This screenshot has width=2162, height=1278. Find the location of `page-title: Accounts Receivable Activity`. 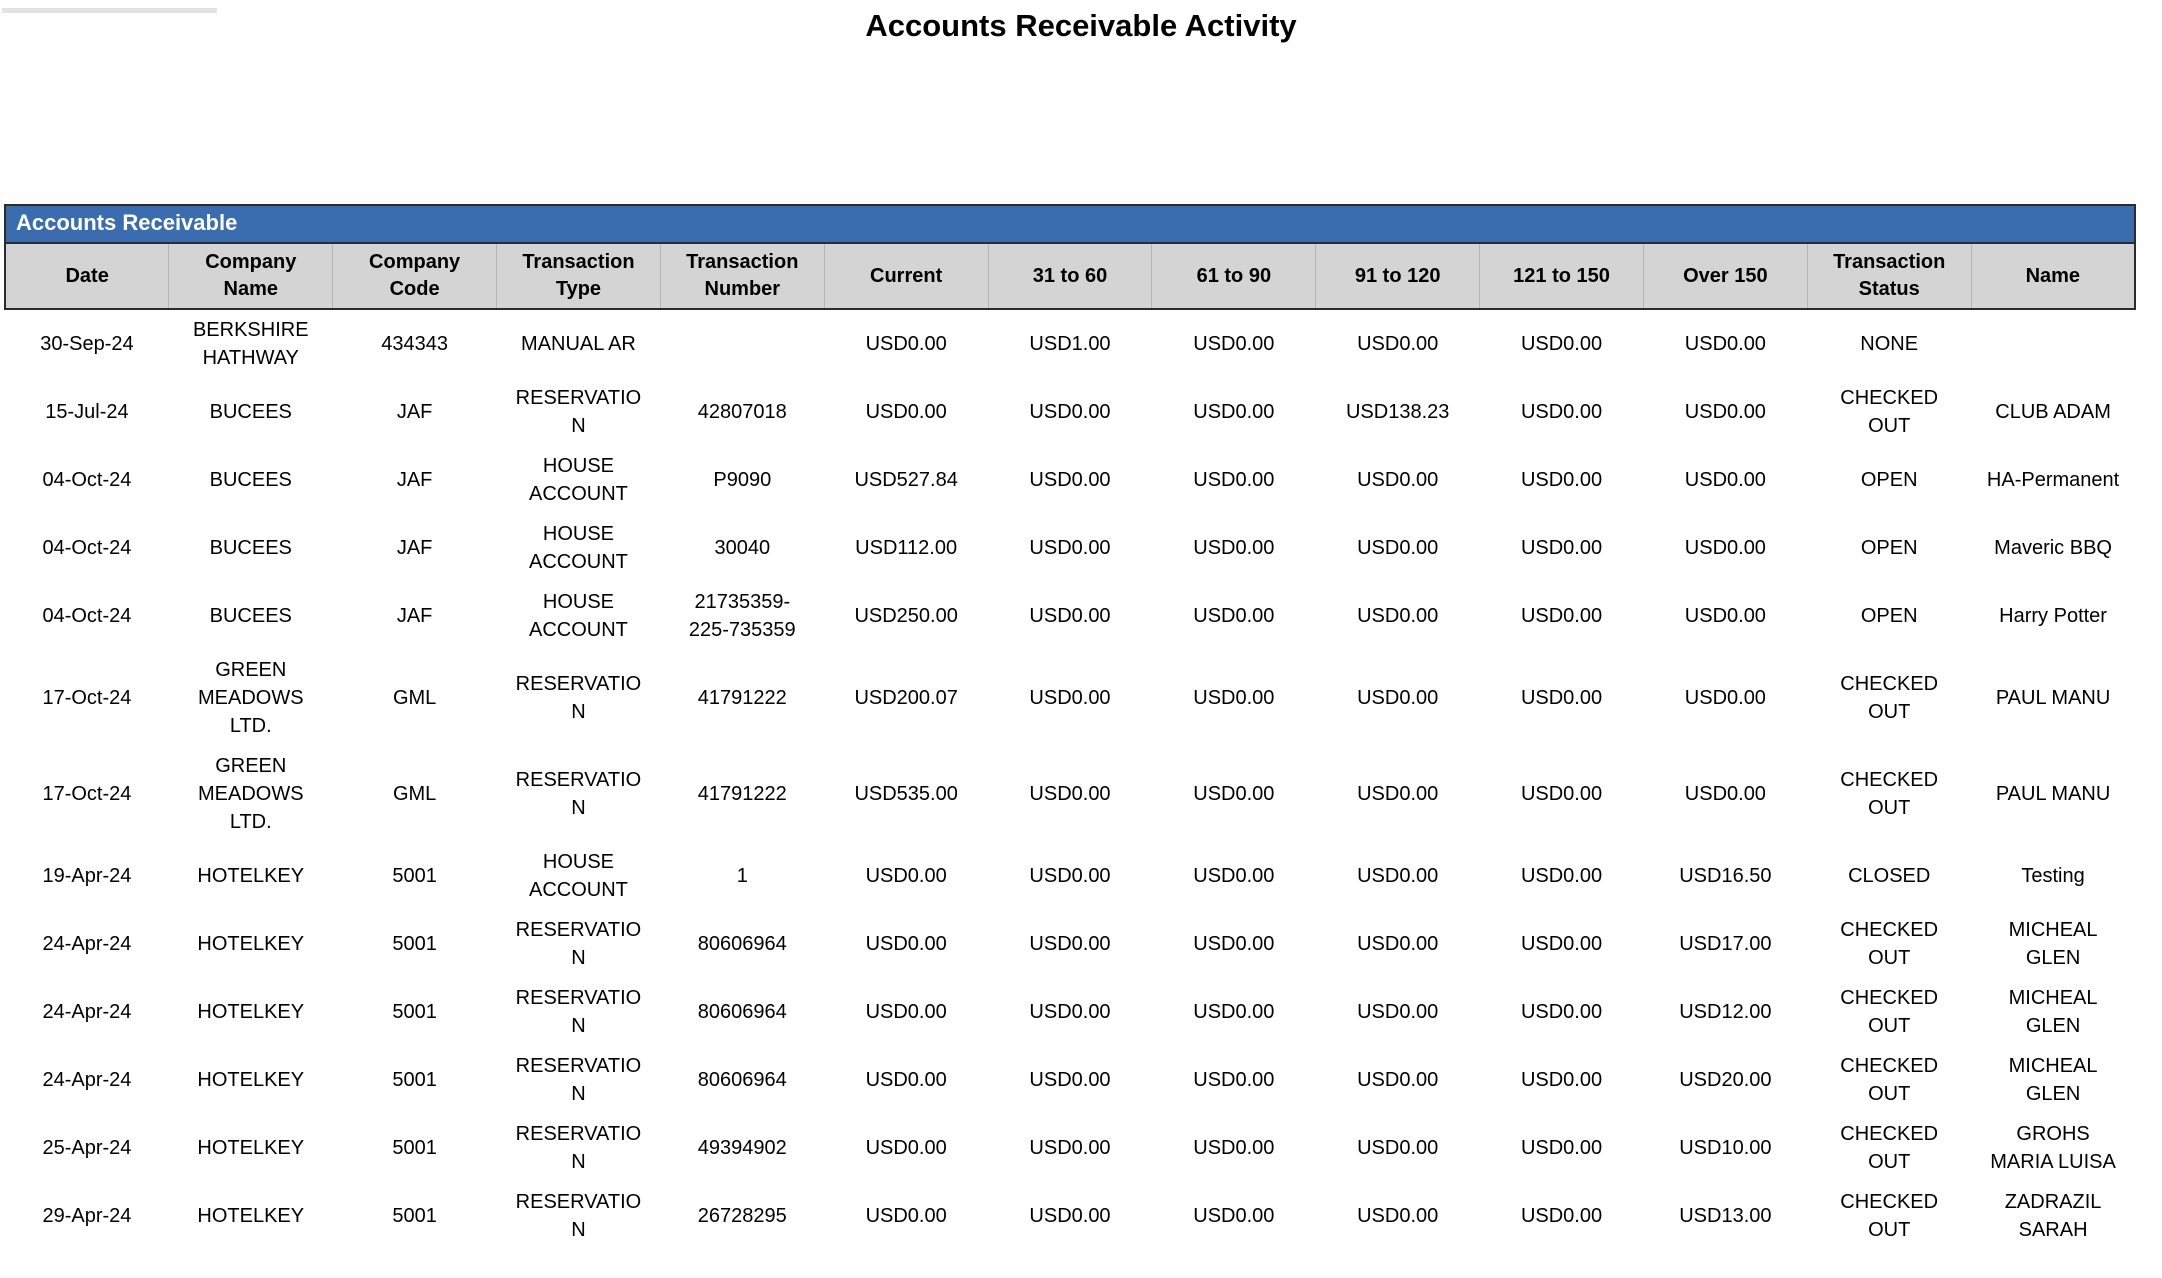

page-title: Accounts Receivable Activity is located at coordinates (1081, 25).